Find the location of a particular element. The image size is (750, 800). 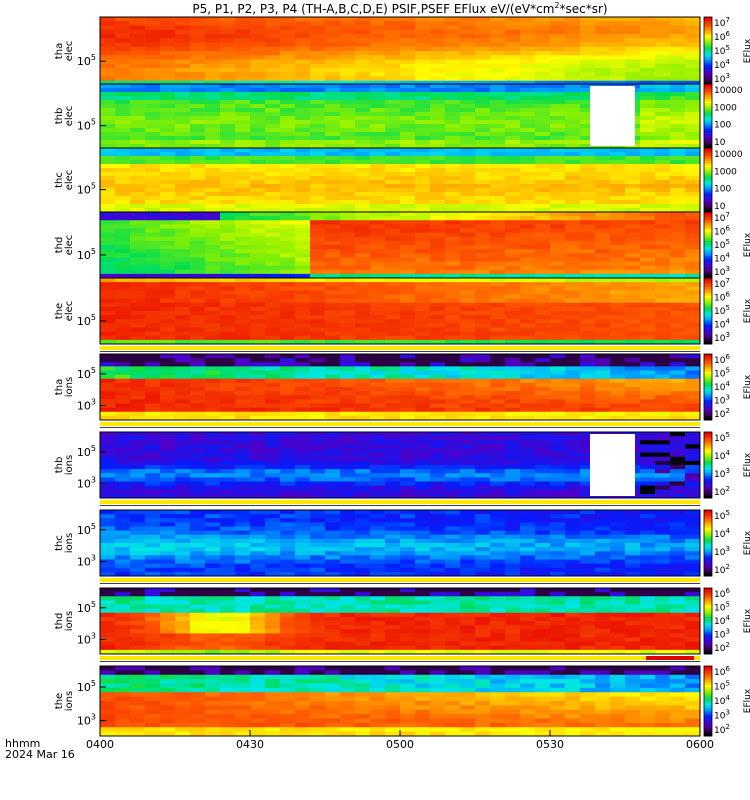

panel-ylabel: thbions is located at coordinates (64, 465).